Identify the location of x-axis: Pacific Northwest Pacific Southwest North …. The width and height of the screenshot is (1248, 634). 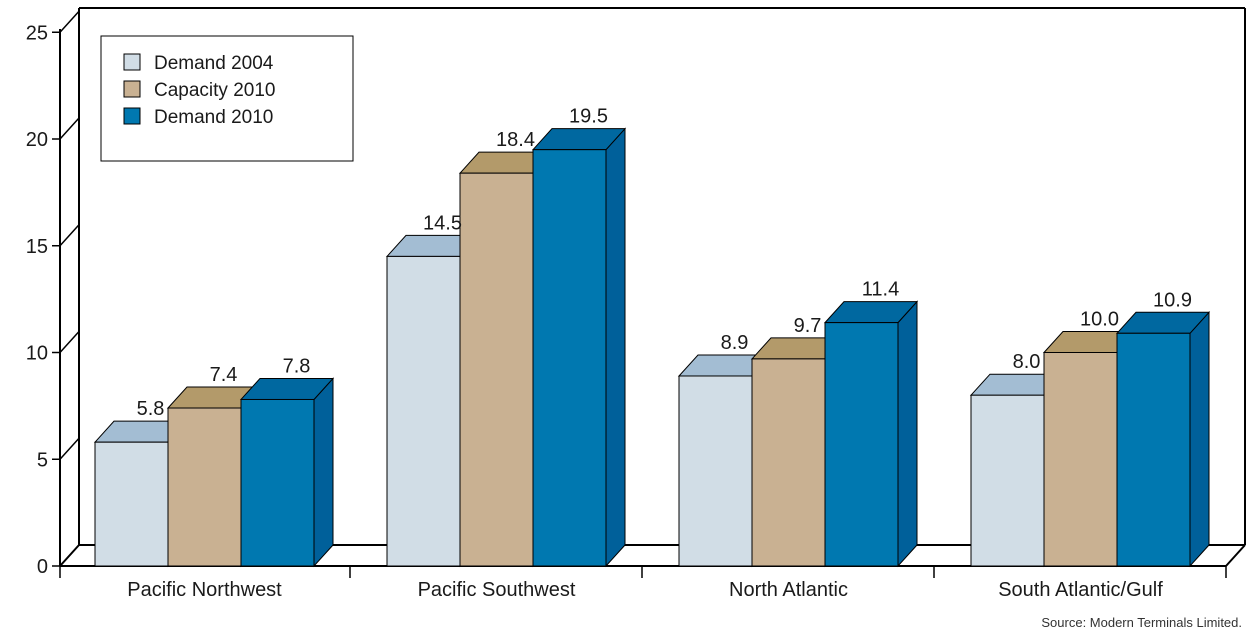
(643, 583).